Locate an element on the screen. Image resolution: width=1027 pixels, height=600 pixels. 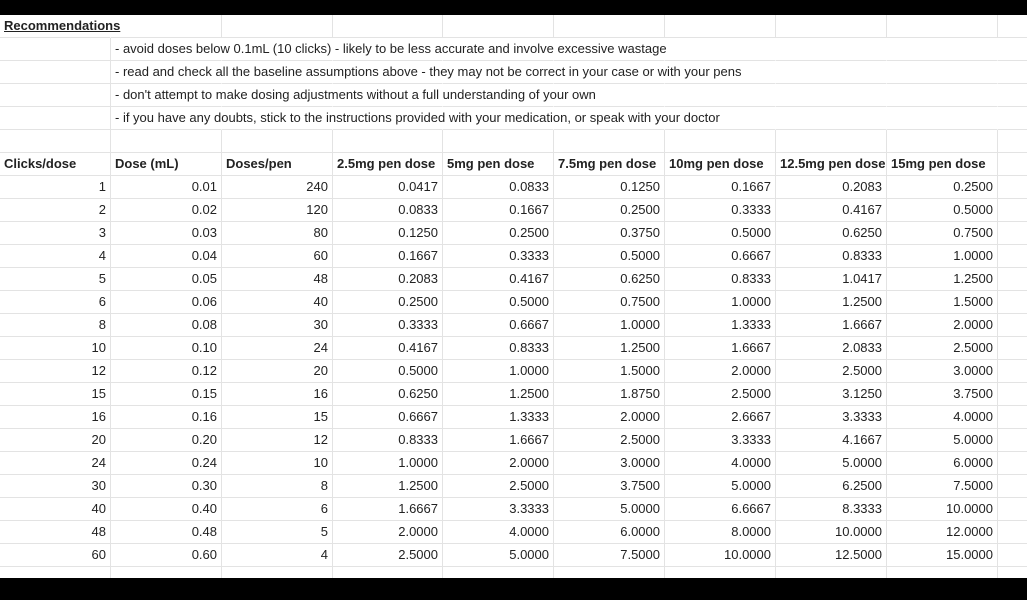
table-cell: 0.40 is located at coordinates (166, 509).